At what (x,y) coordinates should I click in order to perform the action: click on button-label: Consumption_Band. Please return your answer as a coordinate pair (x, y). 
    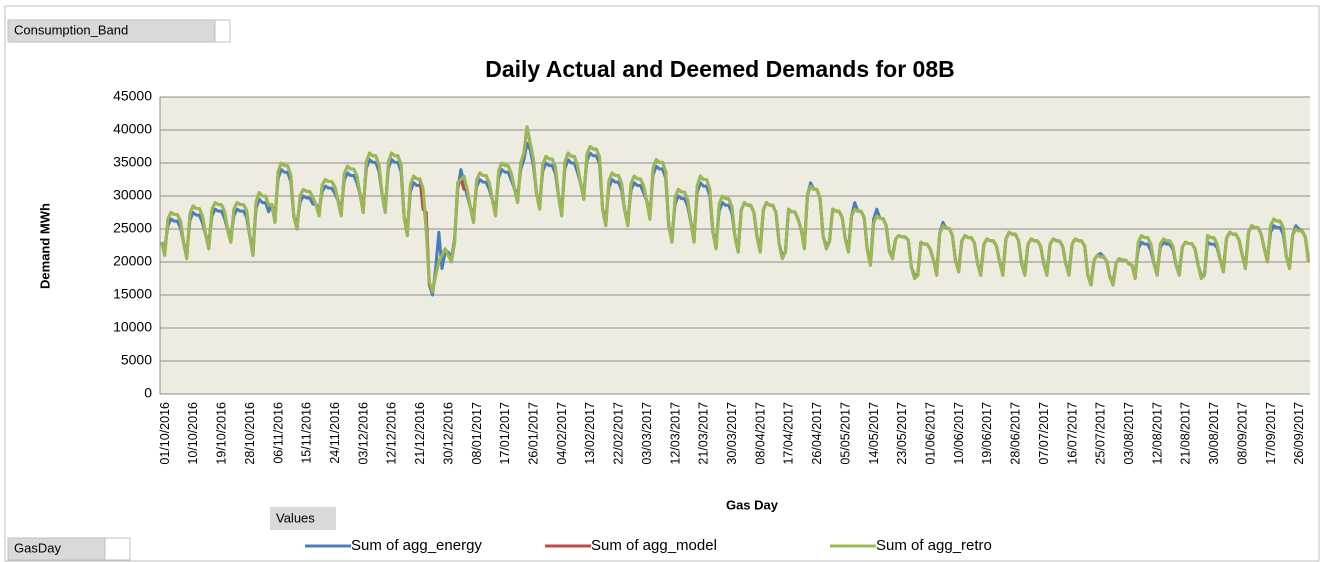
    Looking at the image, I should click on (71, 29).